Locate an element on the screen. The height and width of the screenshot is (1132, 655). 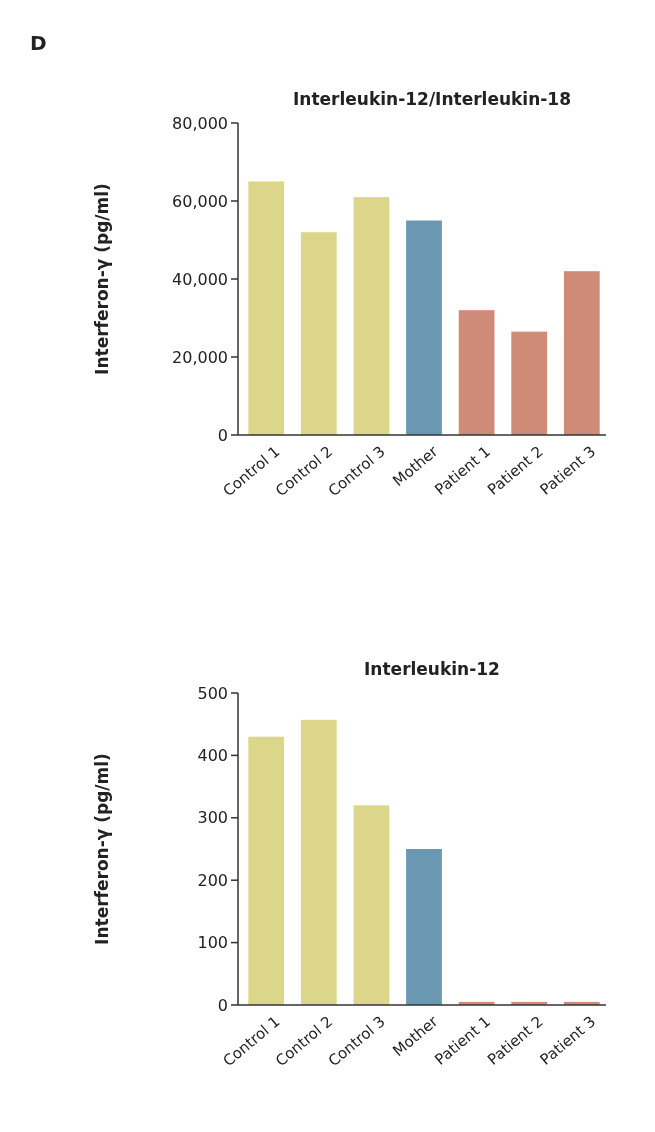
y-tick-label: 100 is located at coordinates (212, 943).